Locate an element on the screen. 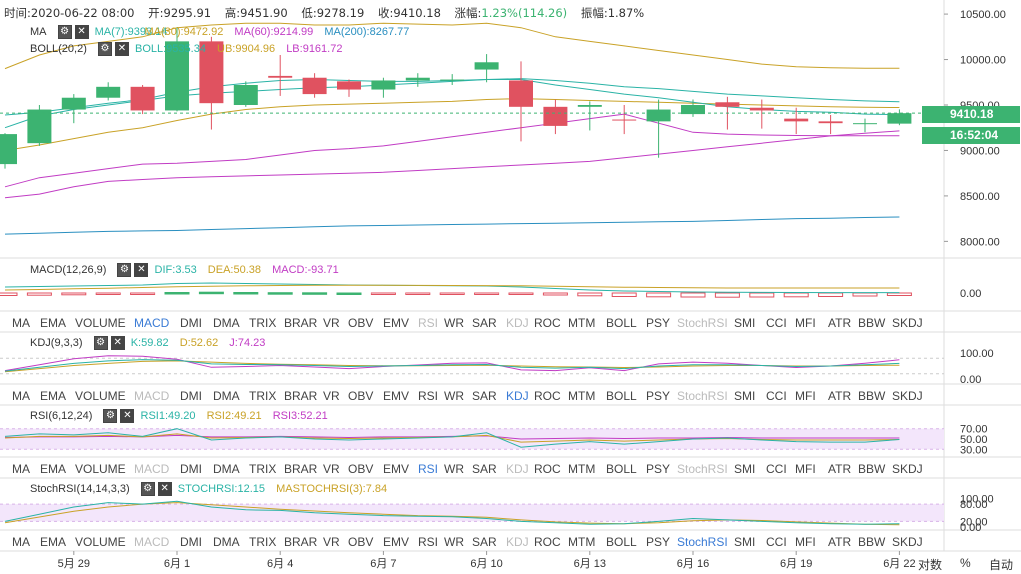  kdj-close-icon: ✕ is located at coordinates (117, 343).